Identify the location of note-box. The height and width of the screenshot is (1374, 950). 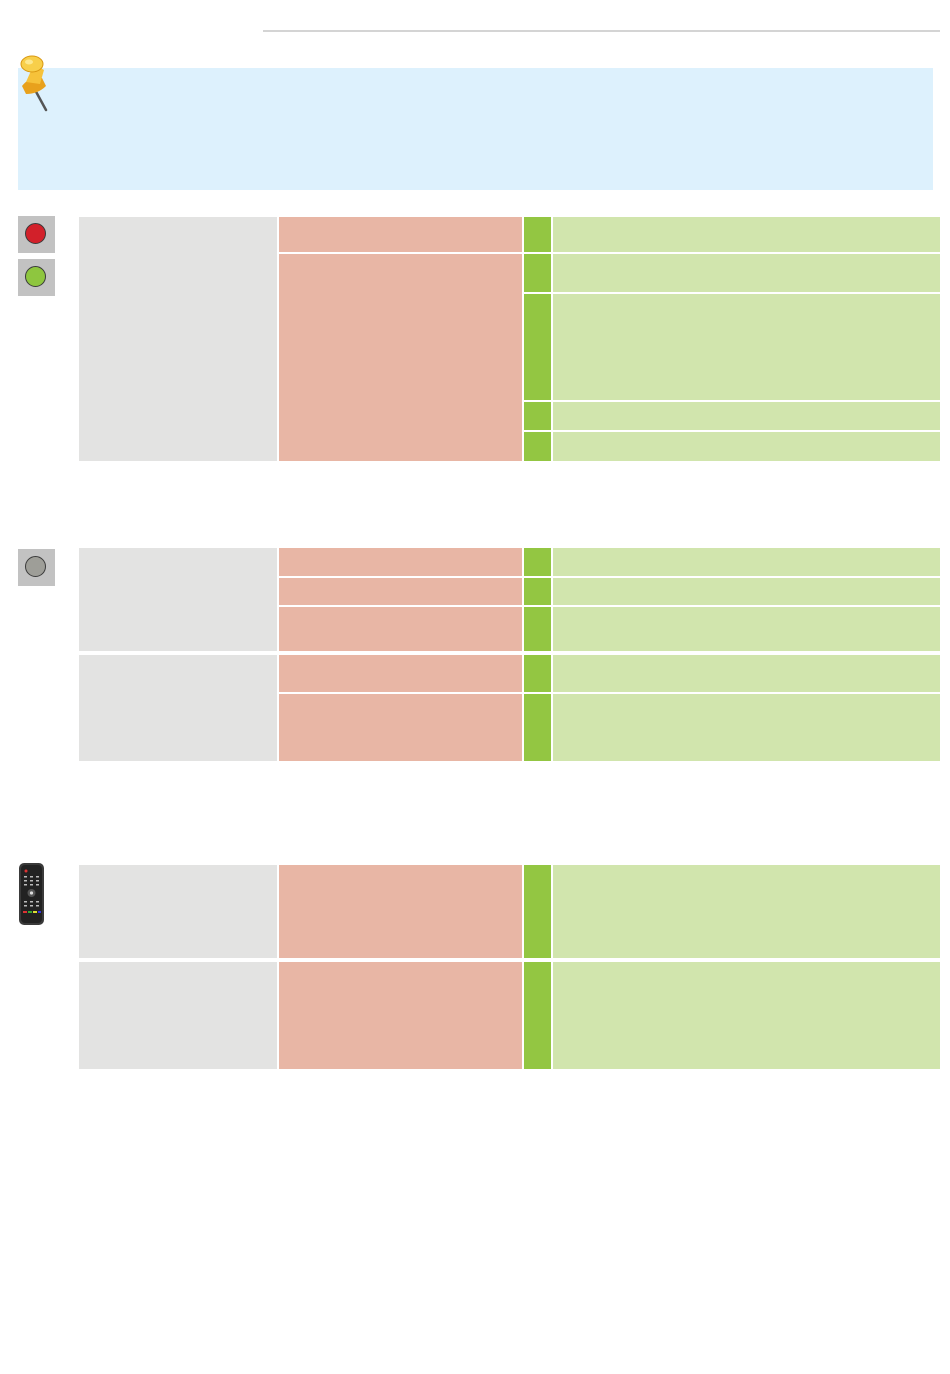
(475, 129).